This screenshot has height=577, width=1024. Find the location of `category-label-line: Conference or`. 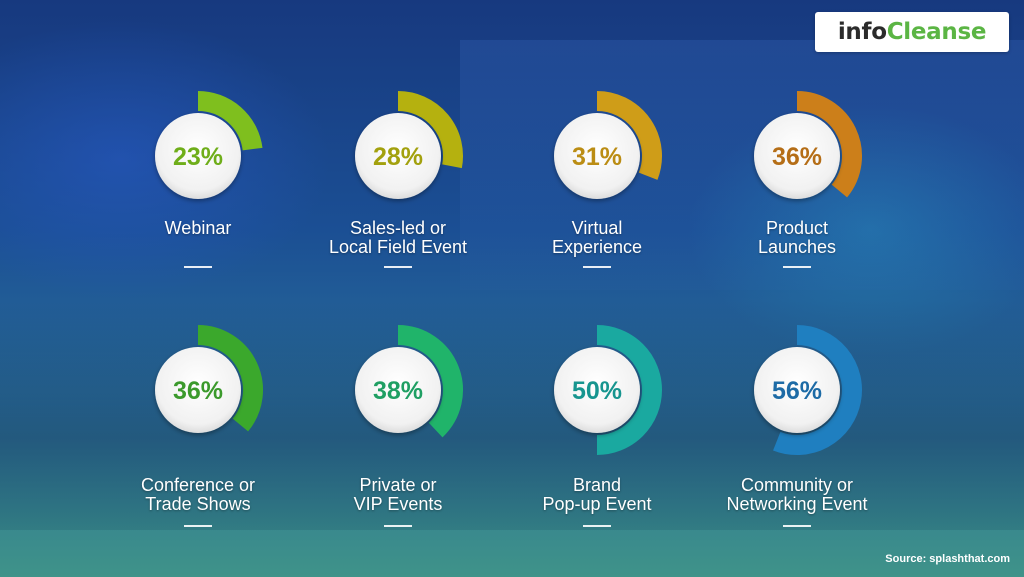

category-label-line: Conference or is located at coordinates (198, 485).